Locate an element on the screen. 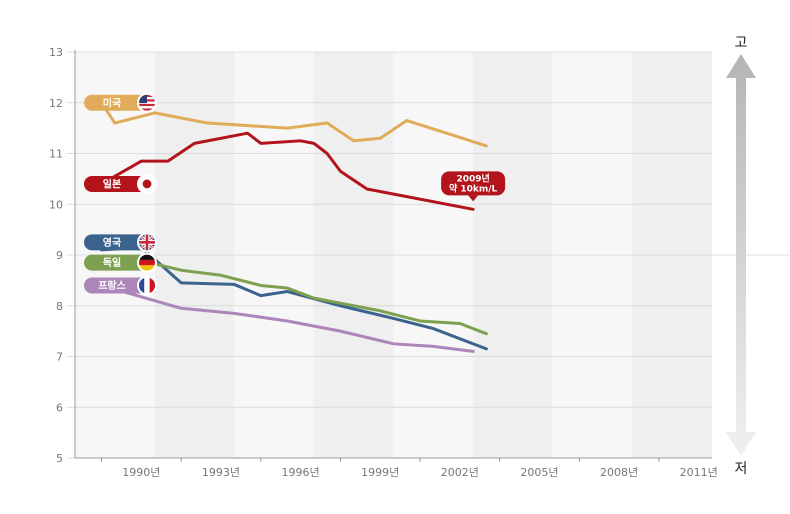 This screenshot has width=790, height=514. y-tick-label: 10 is located at coordinates (56, 204).